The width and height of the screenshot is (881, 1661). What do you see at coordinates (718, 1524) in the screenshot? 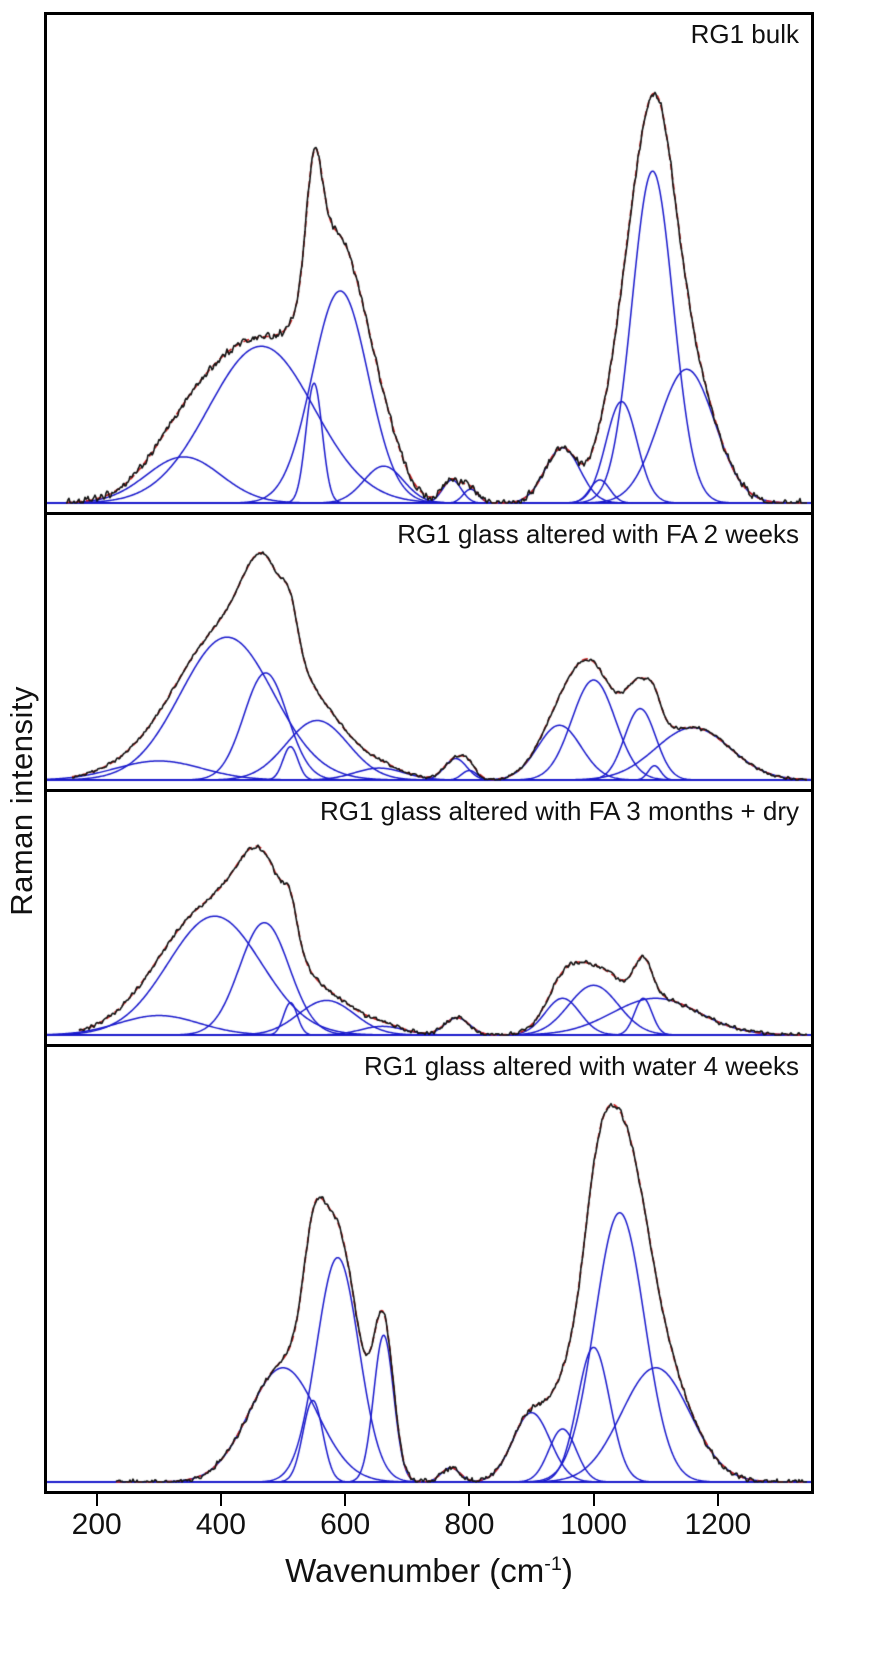
I see `x-tick-label: 1200` at bounding box center [718, 1524].